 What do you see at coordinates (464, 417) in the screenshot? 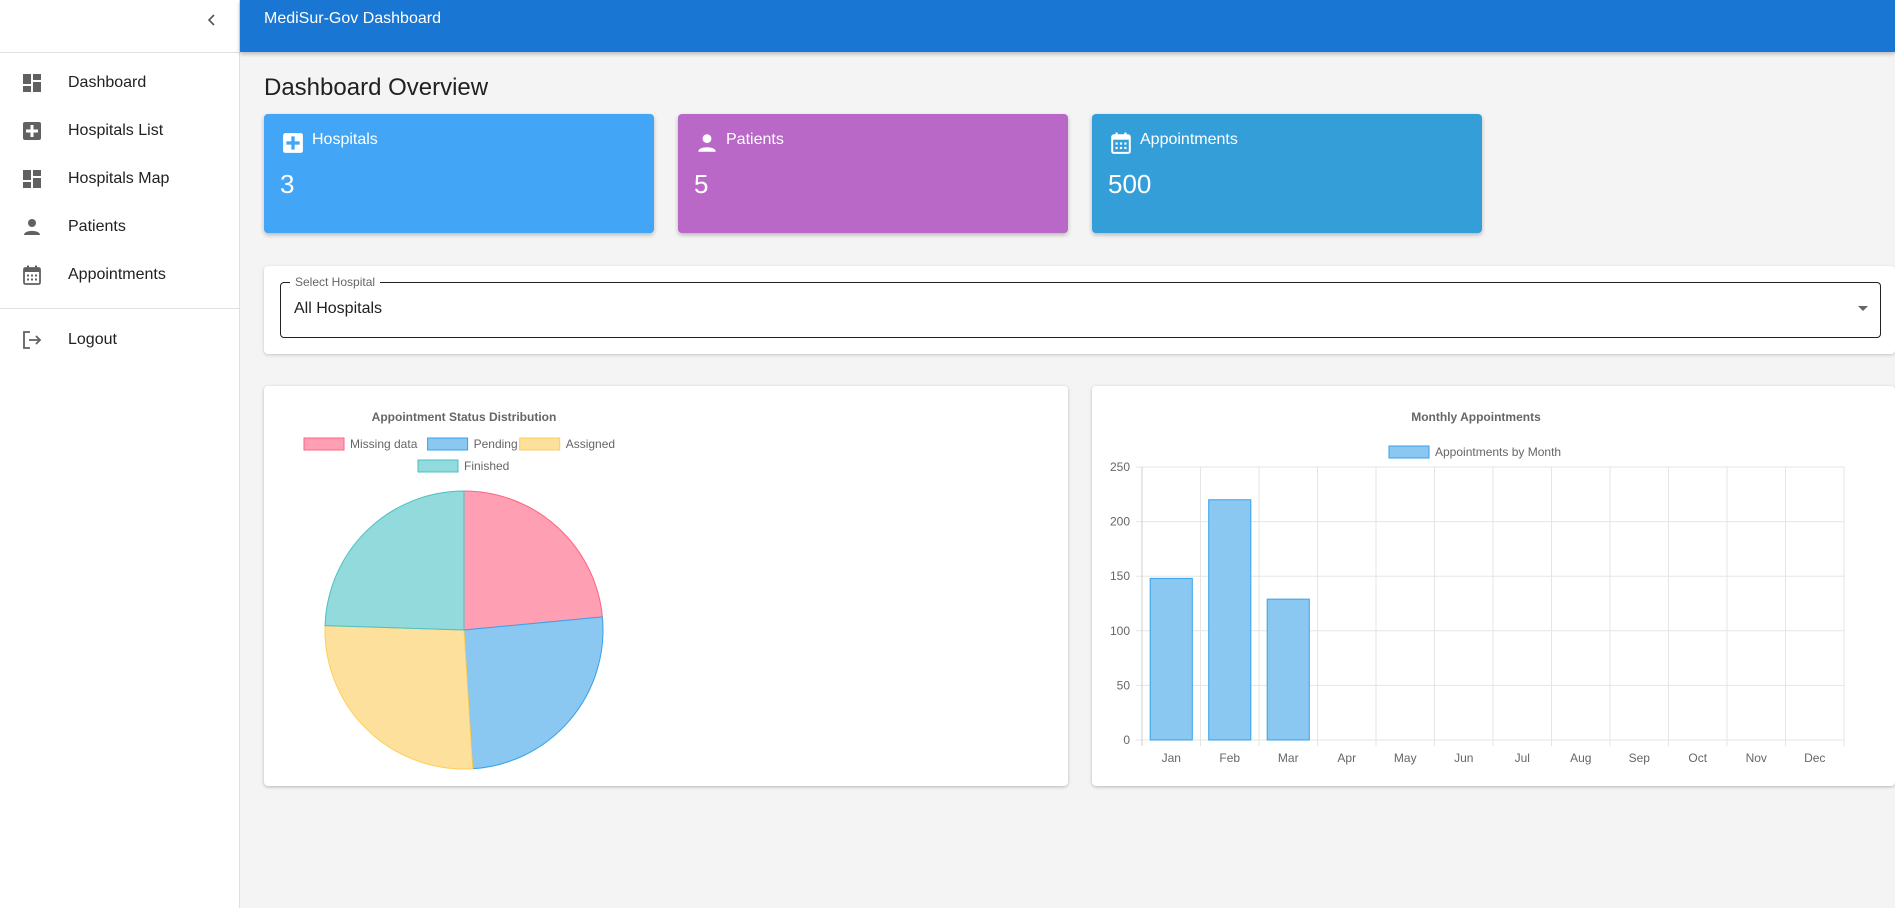
I see `pie-chart-title: Appointment Status Distribution` at bounding box center [464, 417].